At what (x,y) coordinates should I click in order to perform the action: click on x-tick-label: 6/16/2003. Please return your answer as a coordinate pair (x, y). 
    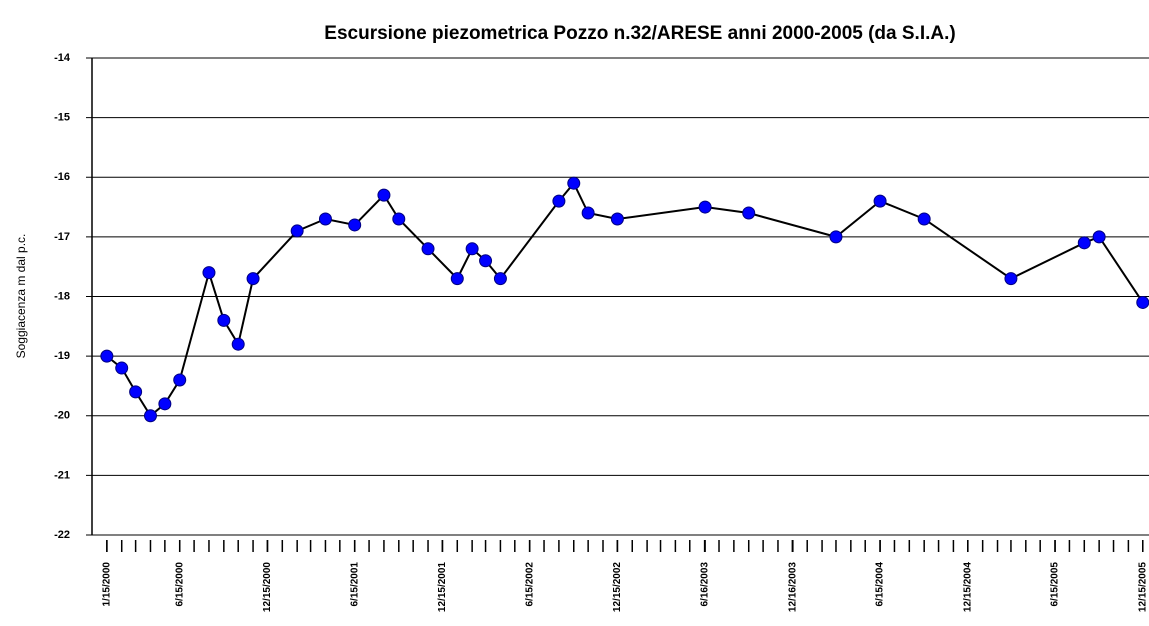
    Looking at the image, I should click on (705, 584).